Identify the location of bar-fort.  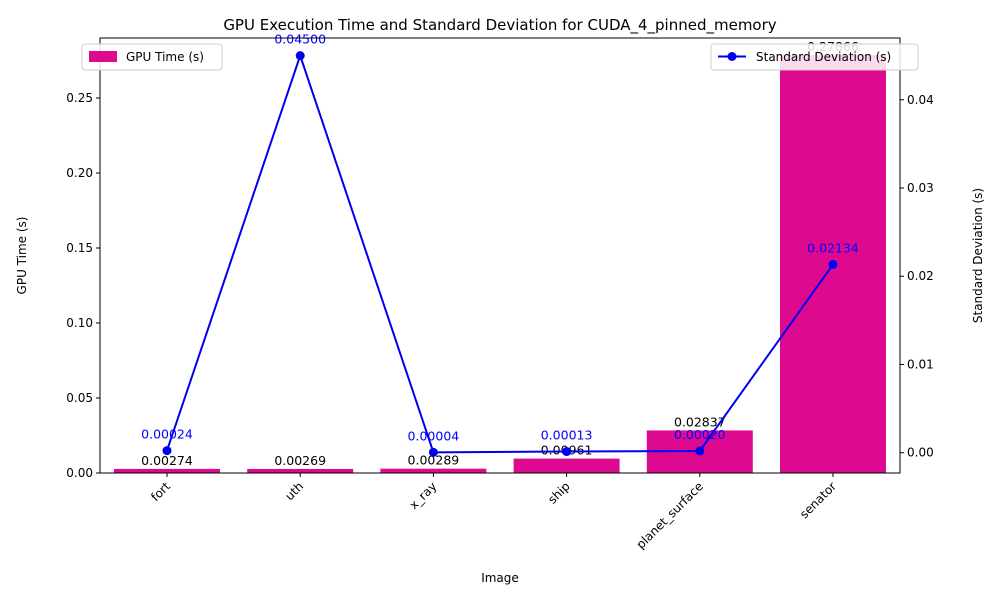
(167, 470).